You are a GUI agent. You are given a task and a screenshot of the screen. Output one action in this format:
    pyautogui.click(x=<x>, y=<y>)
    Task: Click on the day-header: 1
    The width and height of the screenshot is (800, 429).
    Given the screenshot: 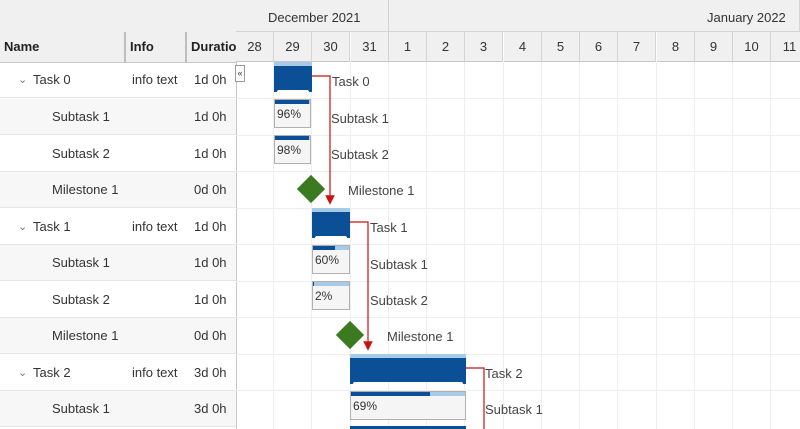 What is the action you would take?
    pyautogui.click(x=408, y=47)
    